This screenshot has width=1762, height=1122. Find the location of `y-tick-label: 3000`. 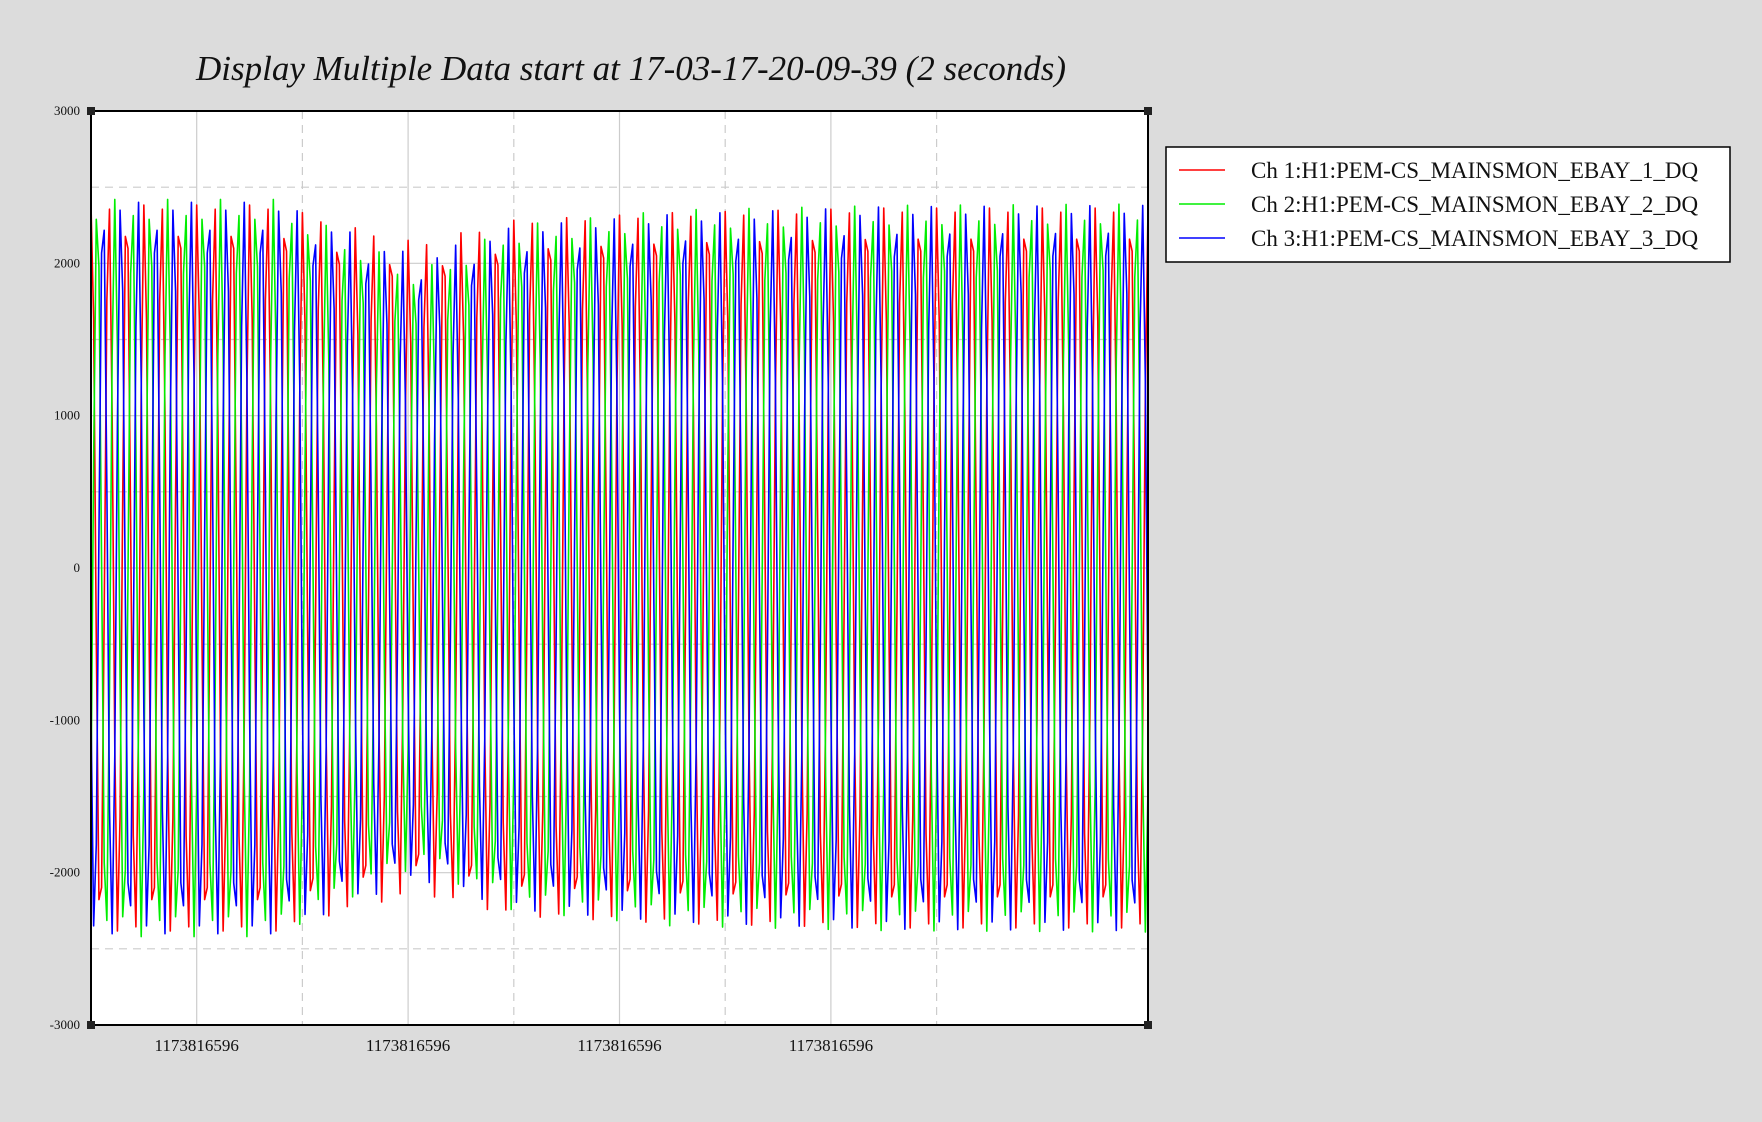

y-tick-label: 3000 is located at coordinates (67, 110).